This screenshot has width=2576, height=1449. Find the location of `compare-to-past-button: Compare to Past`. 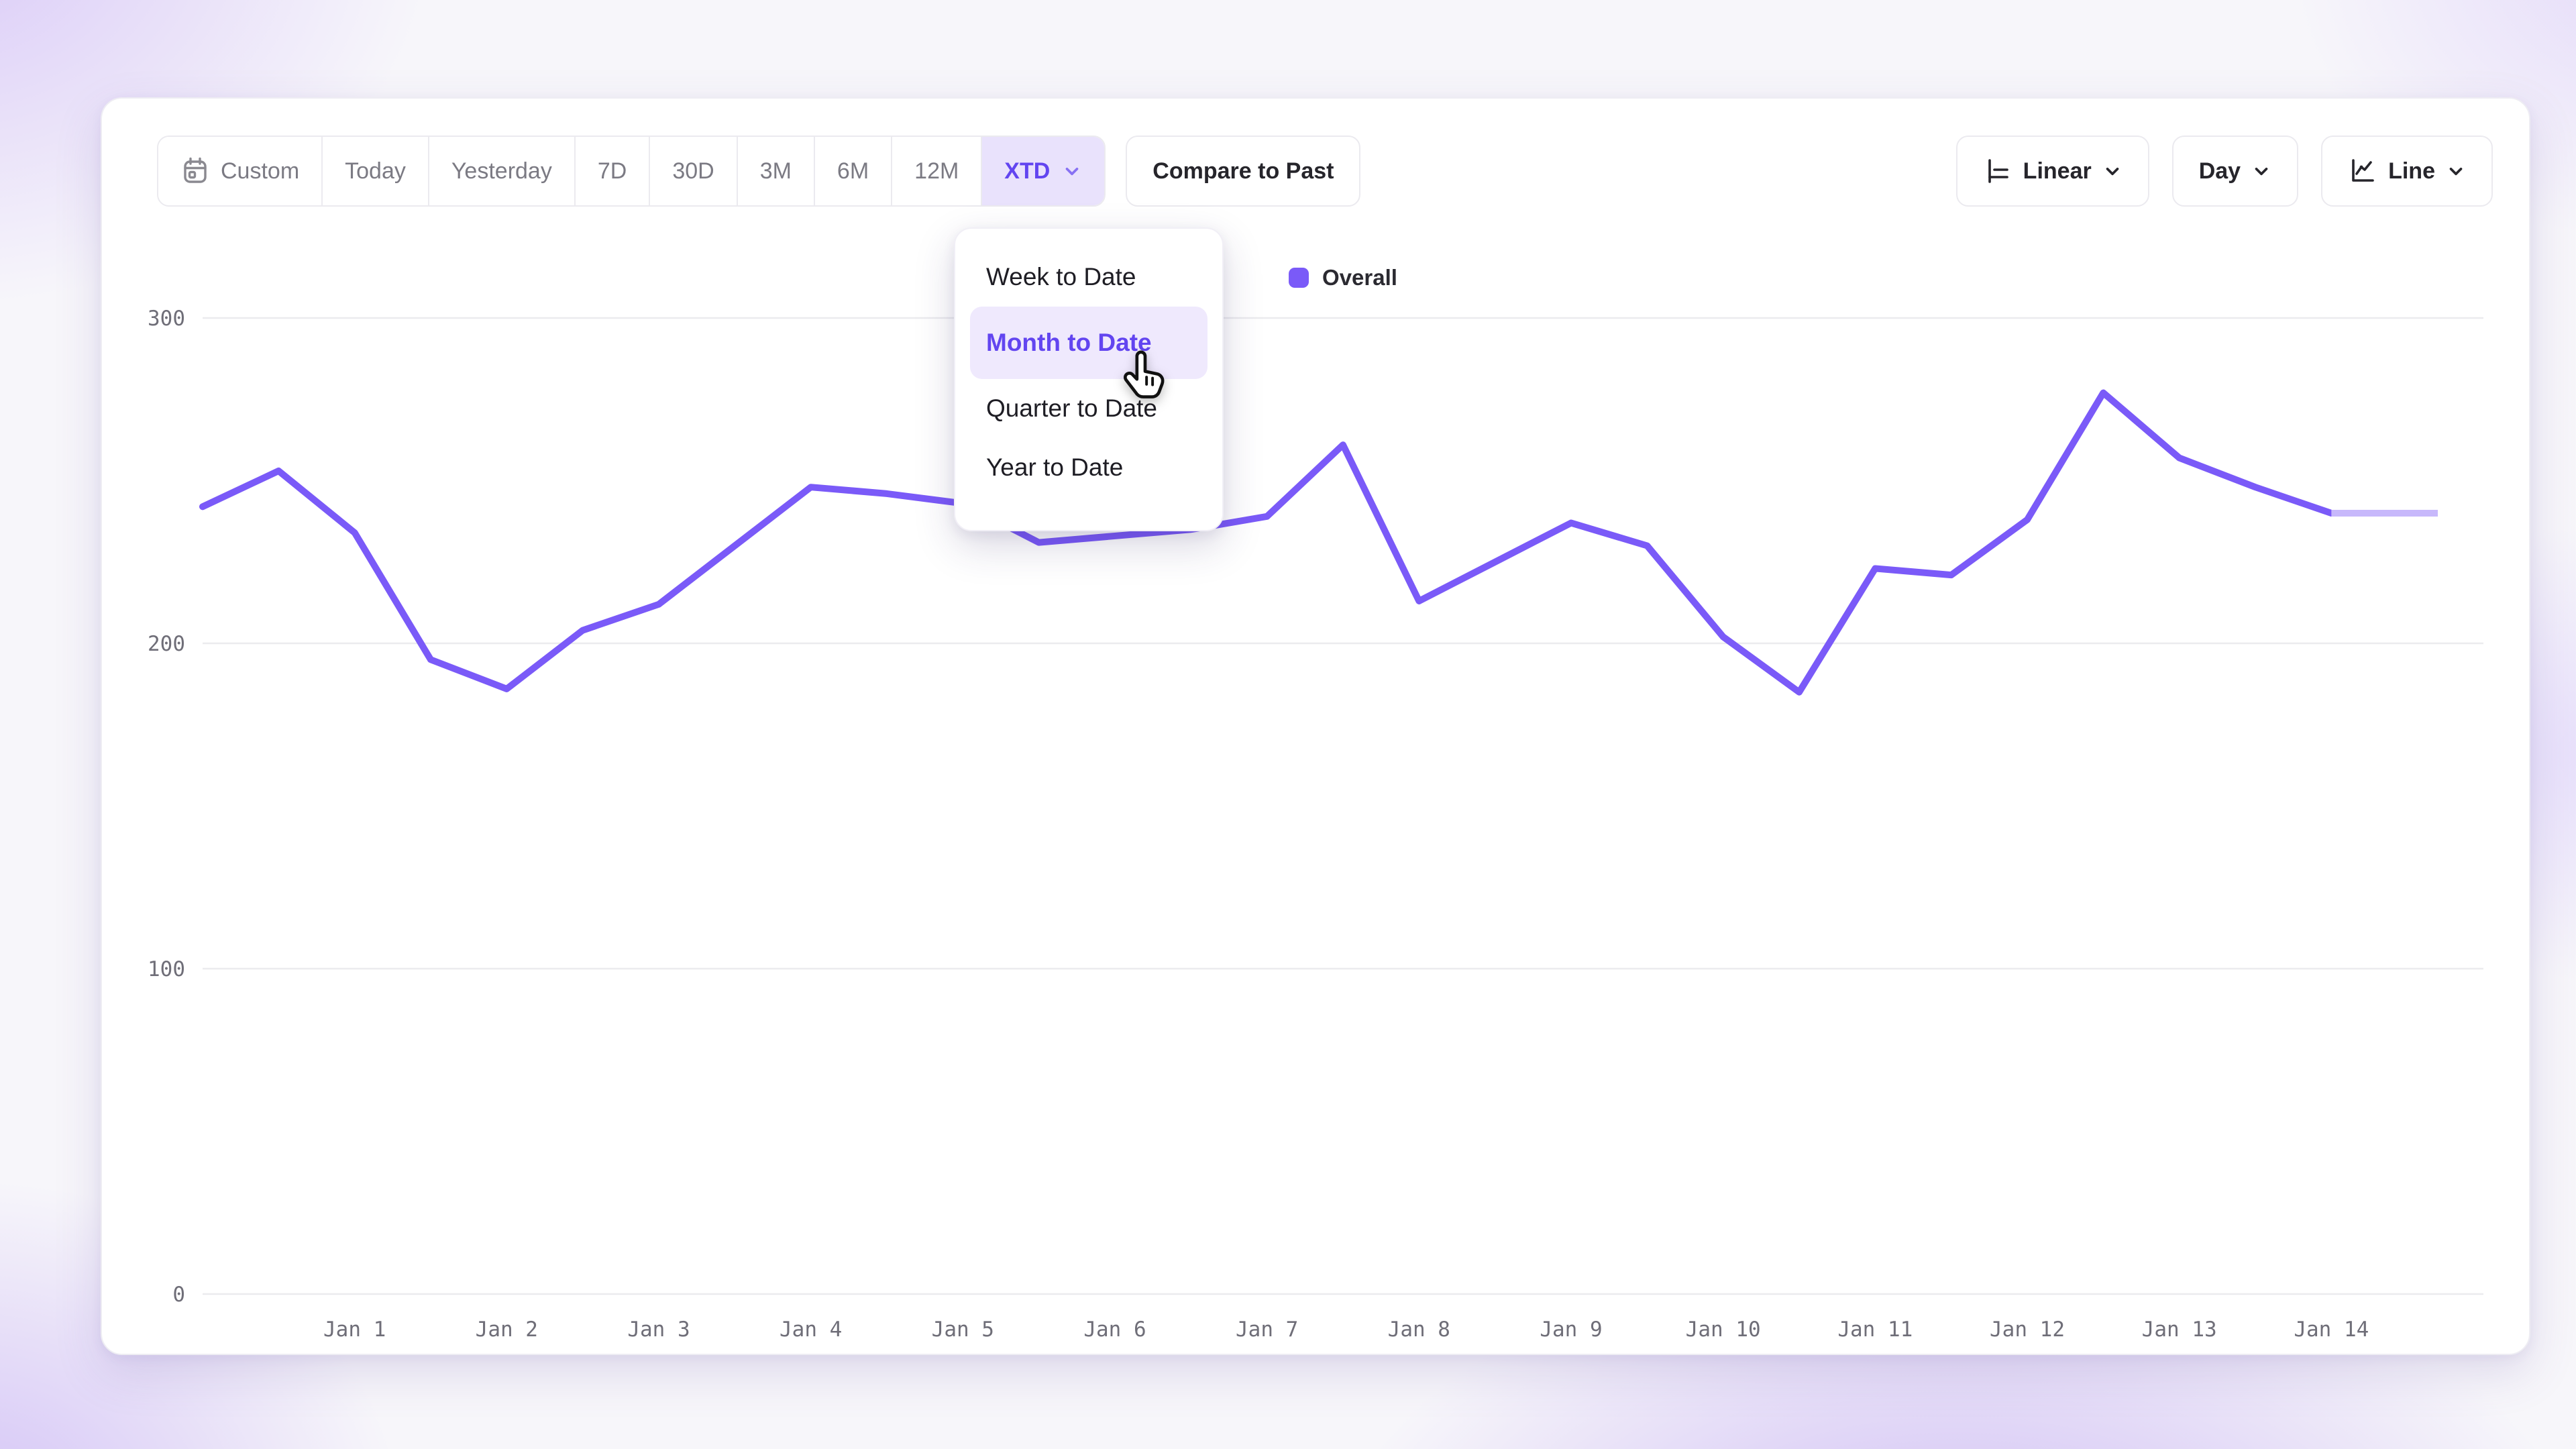

compare-to-past-button: Compare to Past is located at coordinates (1243, 171).